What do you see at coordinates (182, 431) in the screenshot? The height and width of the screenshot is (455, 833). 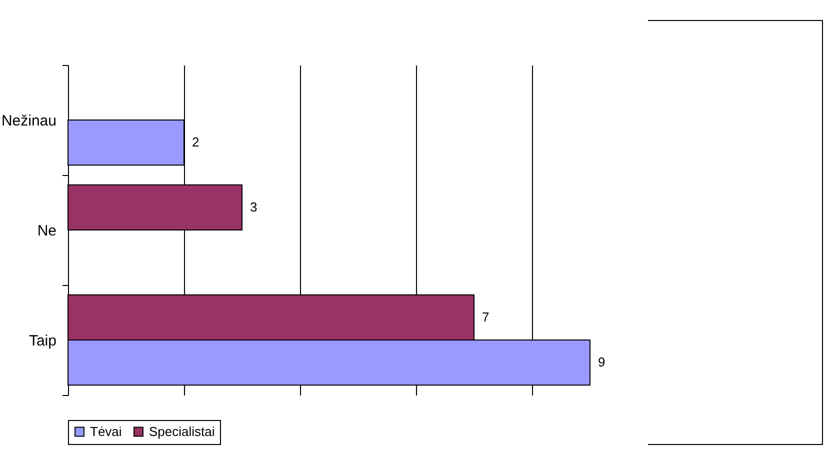 I see `legend-label: Specialistai` at bounding box center [182, 431].